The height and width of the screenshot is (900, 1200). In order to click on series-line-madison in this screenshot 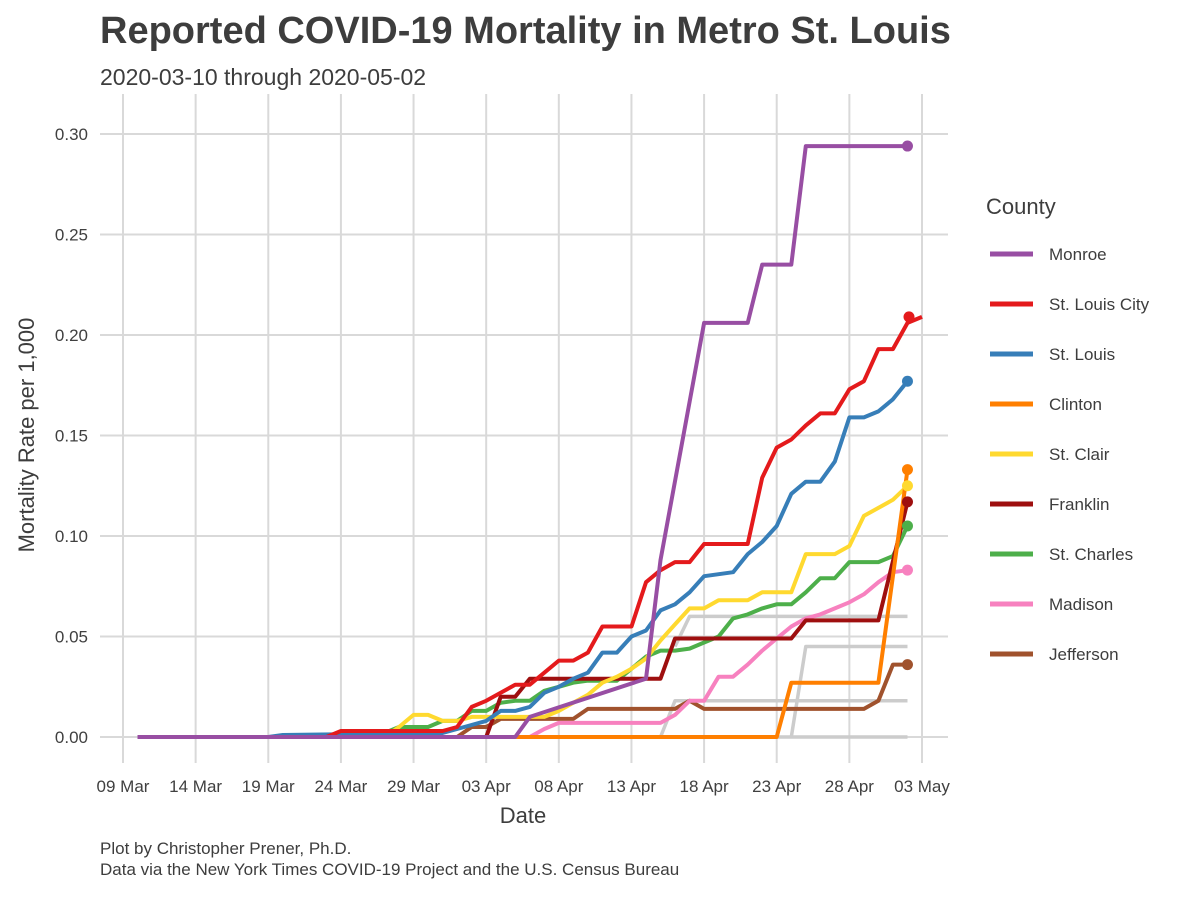, I will do `click(522, 653)`.